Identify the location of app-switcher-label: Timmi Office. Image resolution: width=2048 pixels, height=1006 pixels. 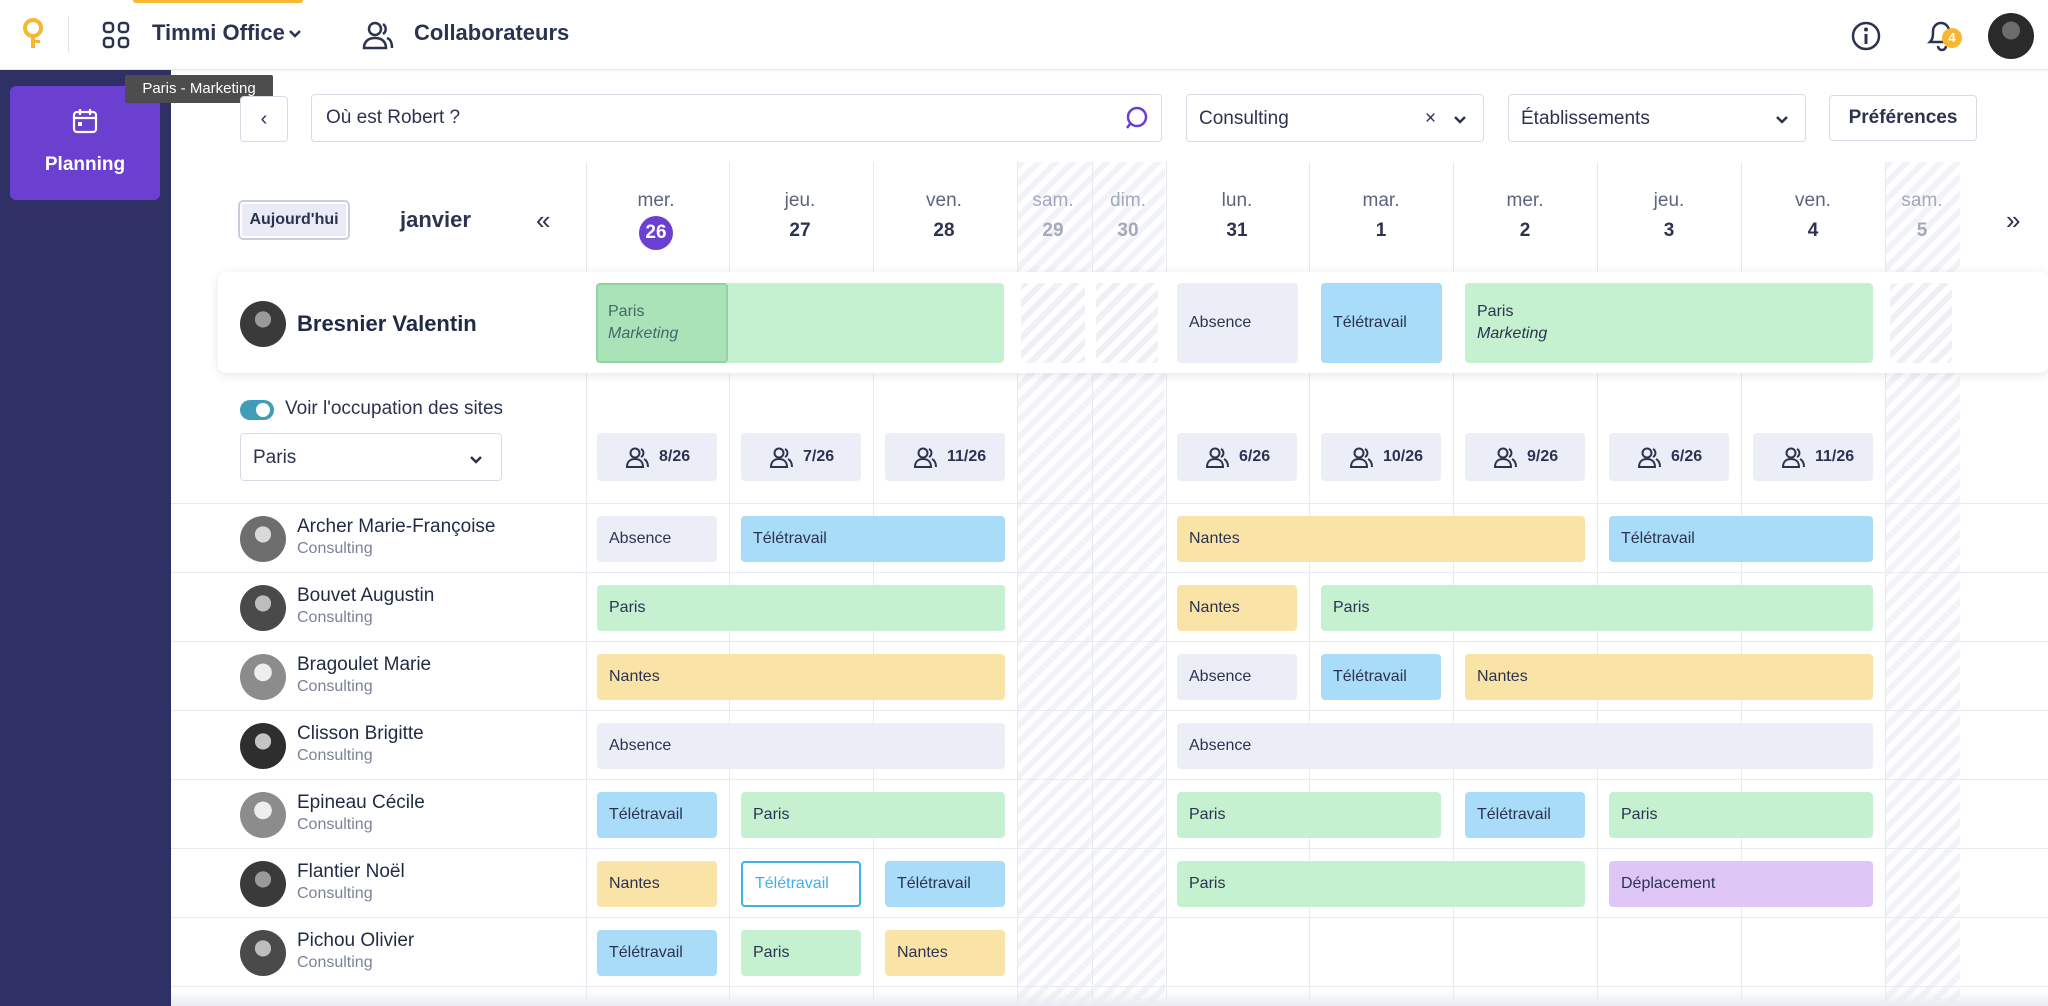
(218, 32).